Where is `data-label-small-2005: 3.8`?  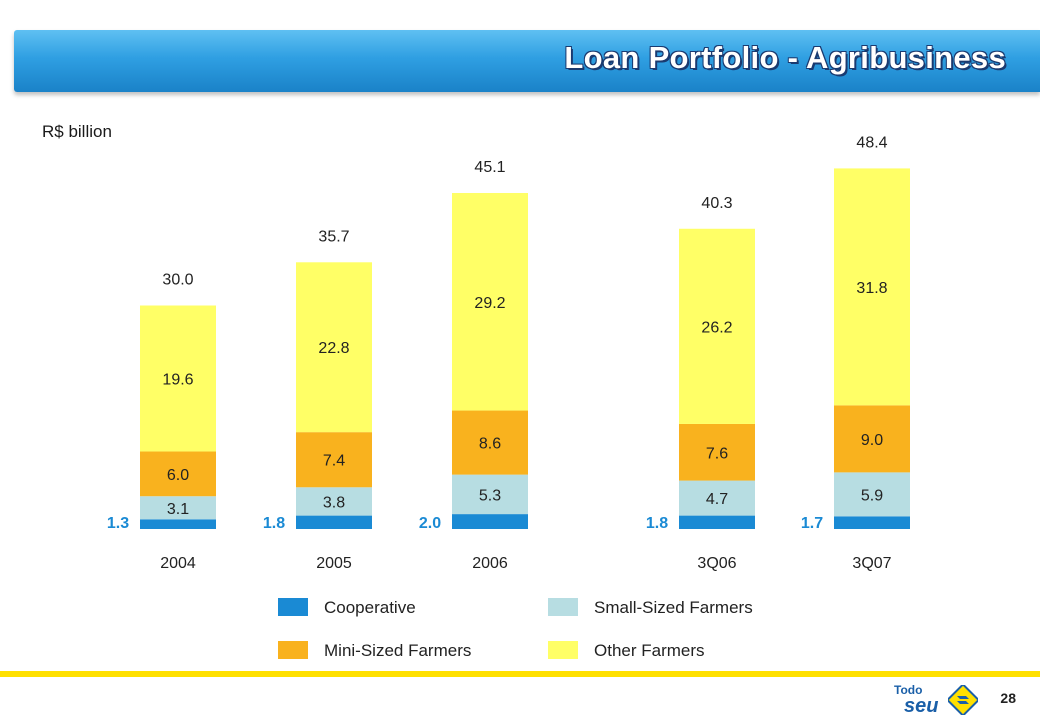
data-label-small-2005: 3.8 is located at coordinates (334, 502).